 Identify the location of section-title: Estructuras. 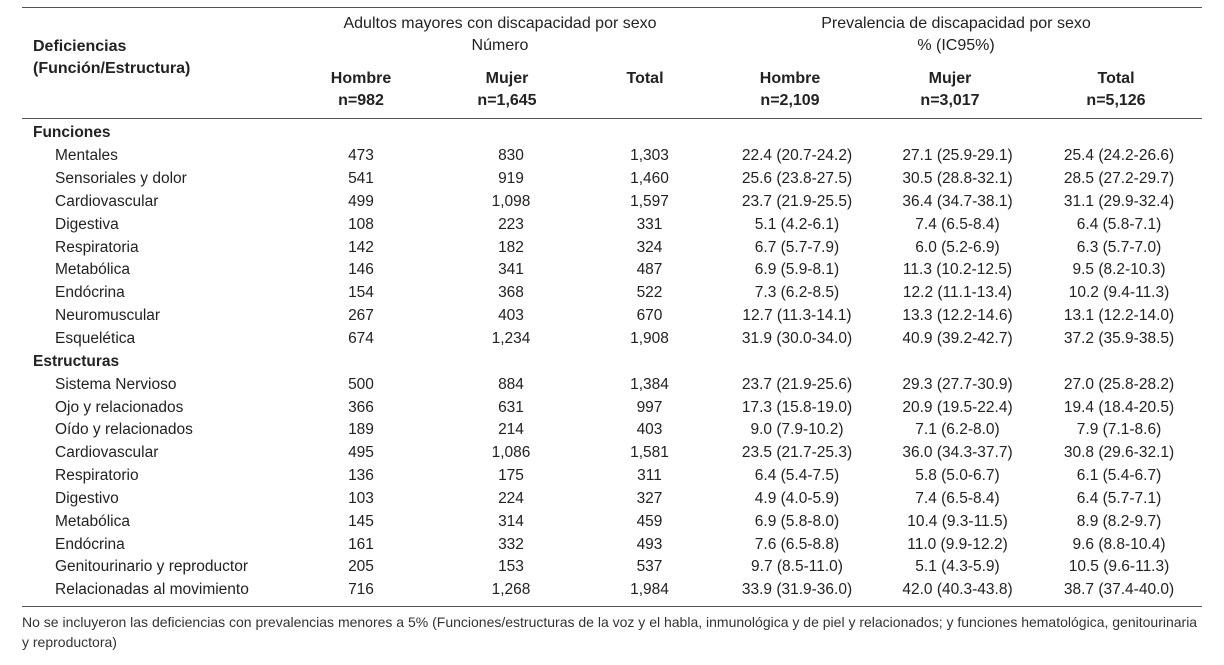
(76, 361).